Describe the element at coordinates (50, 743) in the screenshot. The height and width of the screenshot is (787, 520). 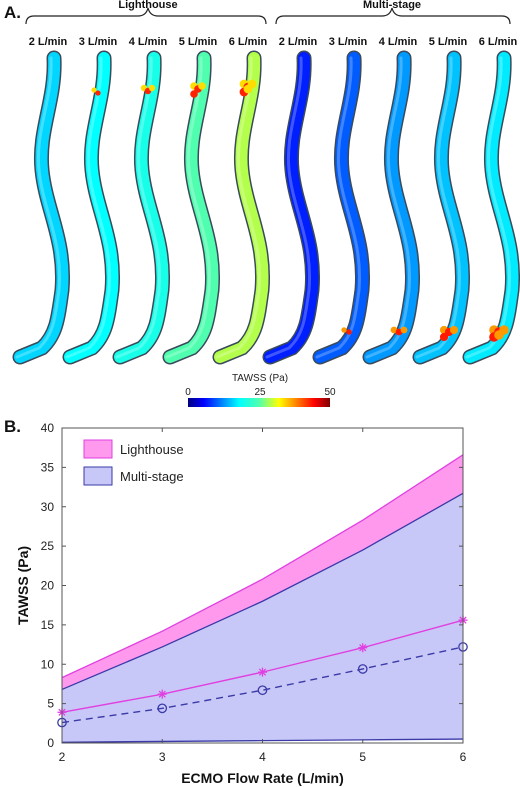
I see `y-tick-label: 0` at that location.